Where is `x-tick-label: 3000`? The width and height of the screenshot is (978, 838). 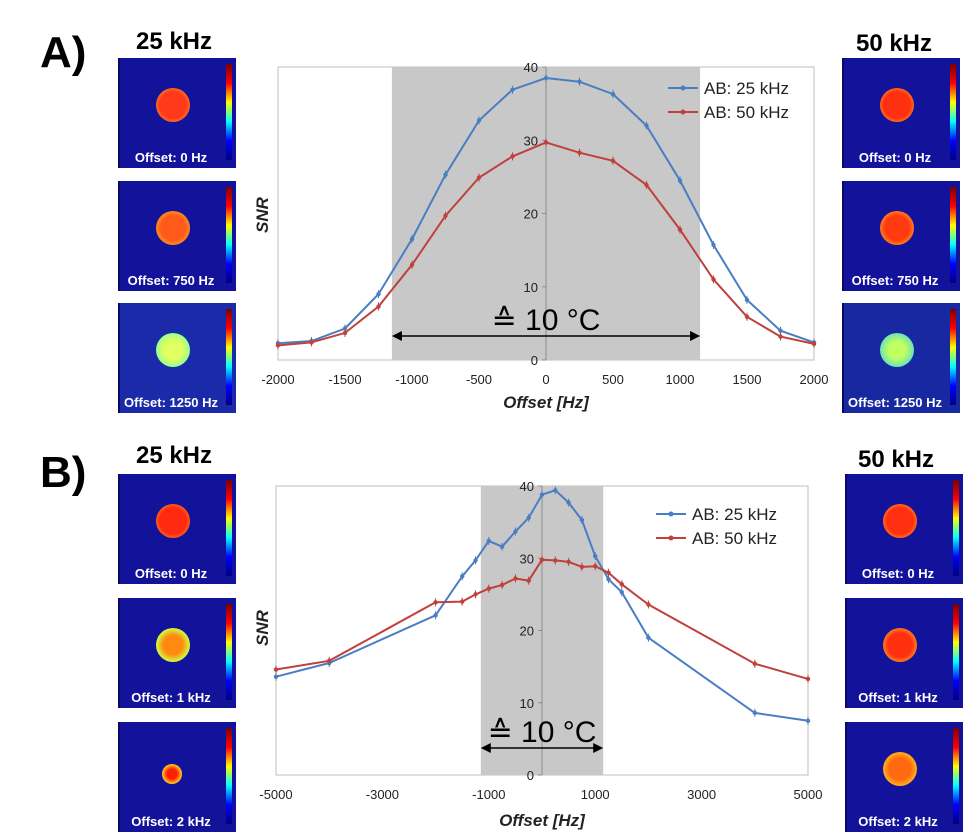 x-tick-label: 3000 is located at coordinates (701, 794).